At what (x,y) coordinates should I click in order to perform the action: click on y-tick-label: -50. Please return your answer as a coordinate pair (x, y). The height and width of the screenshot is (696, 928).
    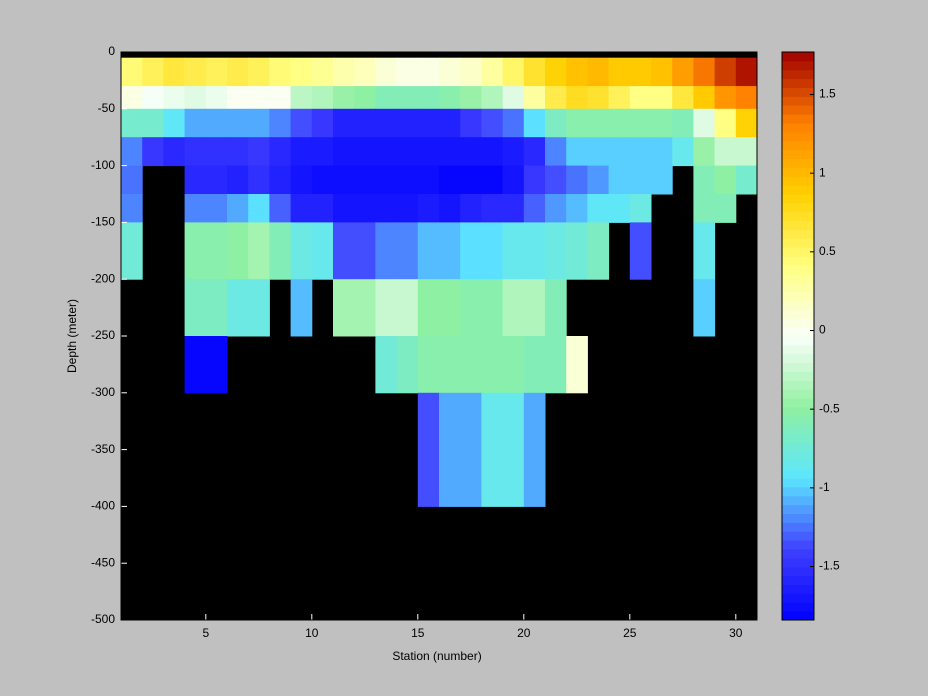
    Looking at the image, I should click on (107, 108).